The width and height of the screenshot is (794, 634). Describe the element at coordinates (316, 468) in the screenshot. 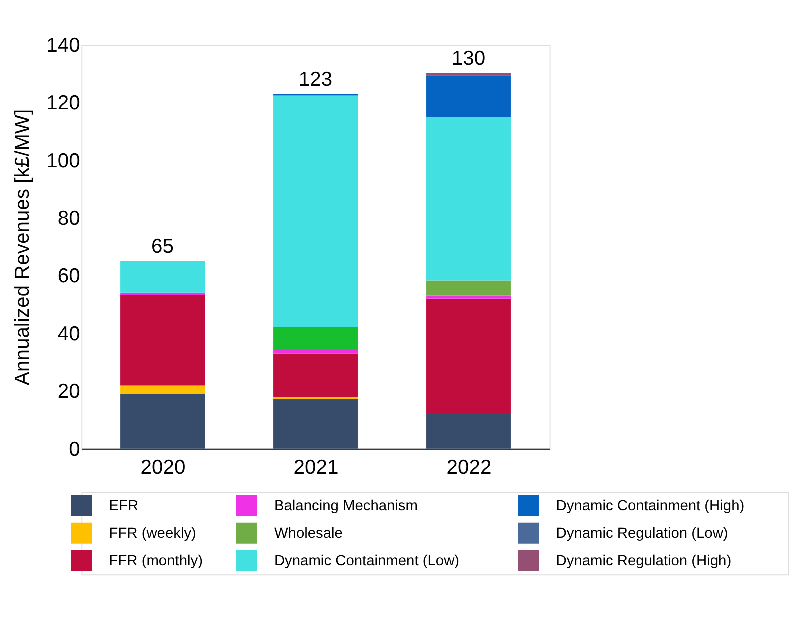

I see `x-tick-label: 2021` at that location.